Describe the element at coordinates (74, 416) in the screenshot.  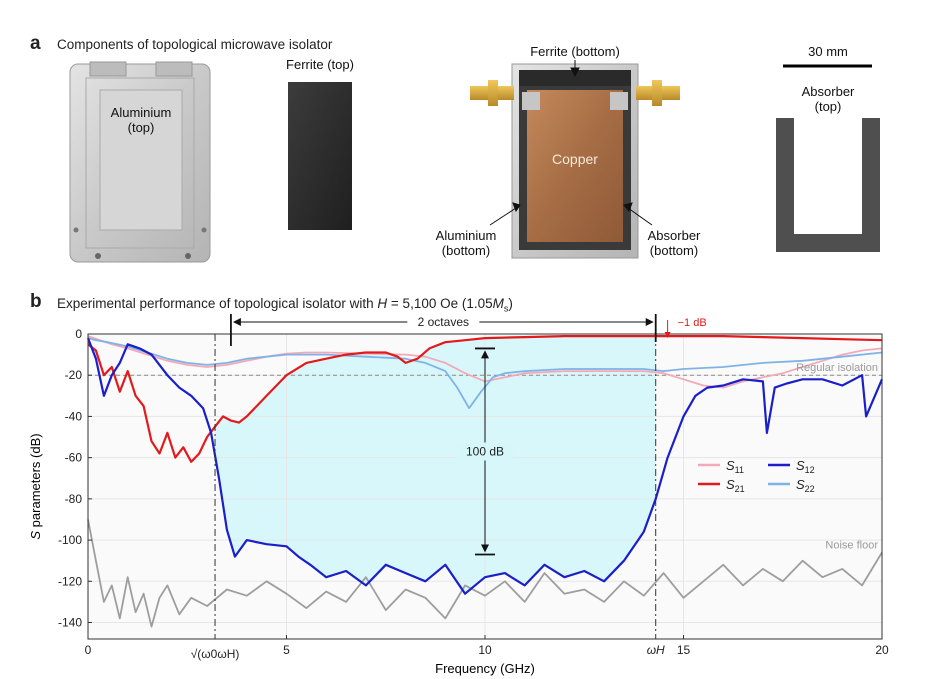
I see `y-tick-label: -40` at that location.